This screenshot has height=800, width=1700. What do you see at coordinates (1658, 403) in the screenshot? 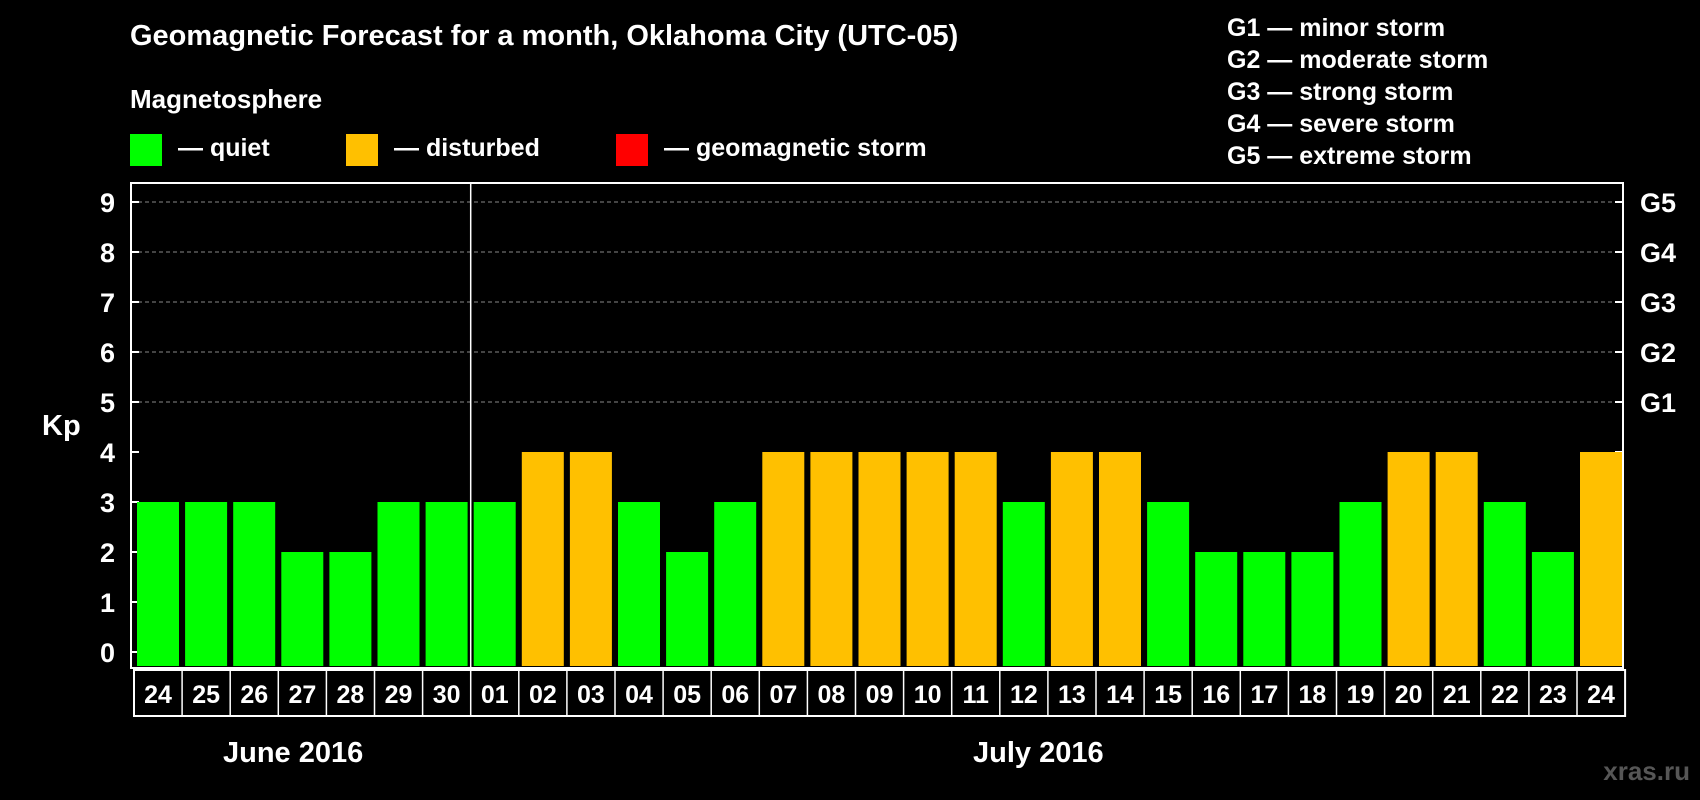
I see `g-axis-label: G1` at bounding box center [1658, 403].